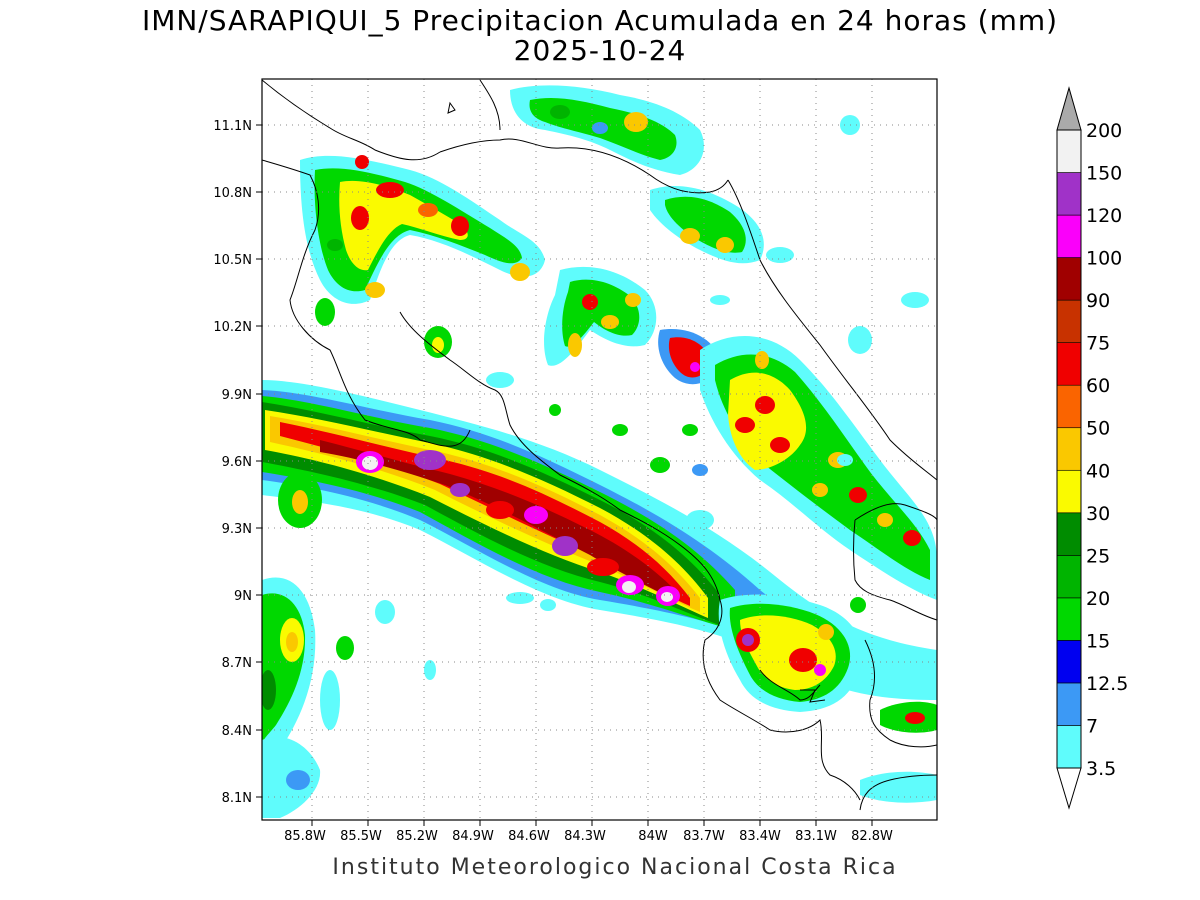  Describe the element at coordinates (473, 836) in the screenshot. I see `lon-label: 84.9W` at that location.